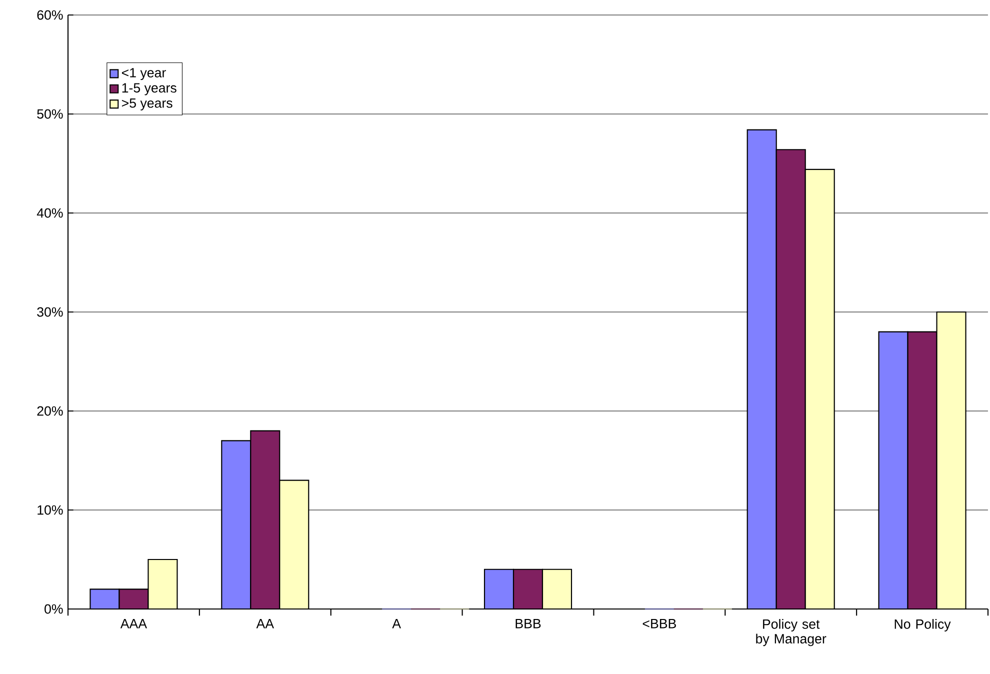 The height and width of the screenshot is (674, 990). Describe the element at coordinates (50, 312) in the screenshot. I see `y-tick-label: 30%` at that location.